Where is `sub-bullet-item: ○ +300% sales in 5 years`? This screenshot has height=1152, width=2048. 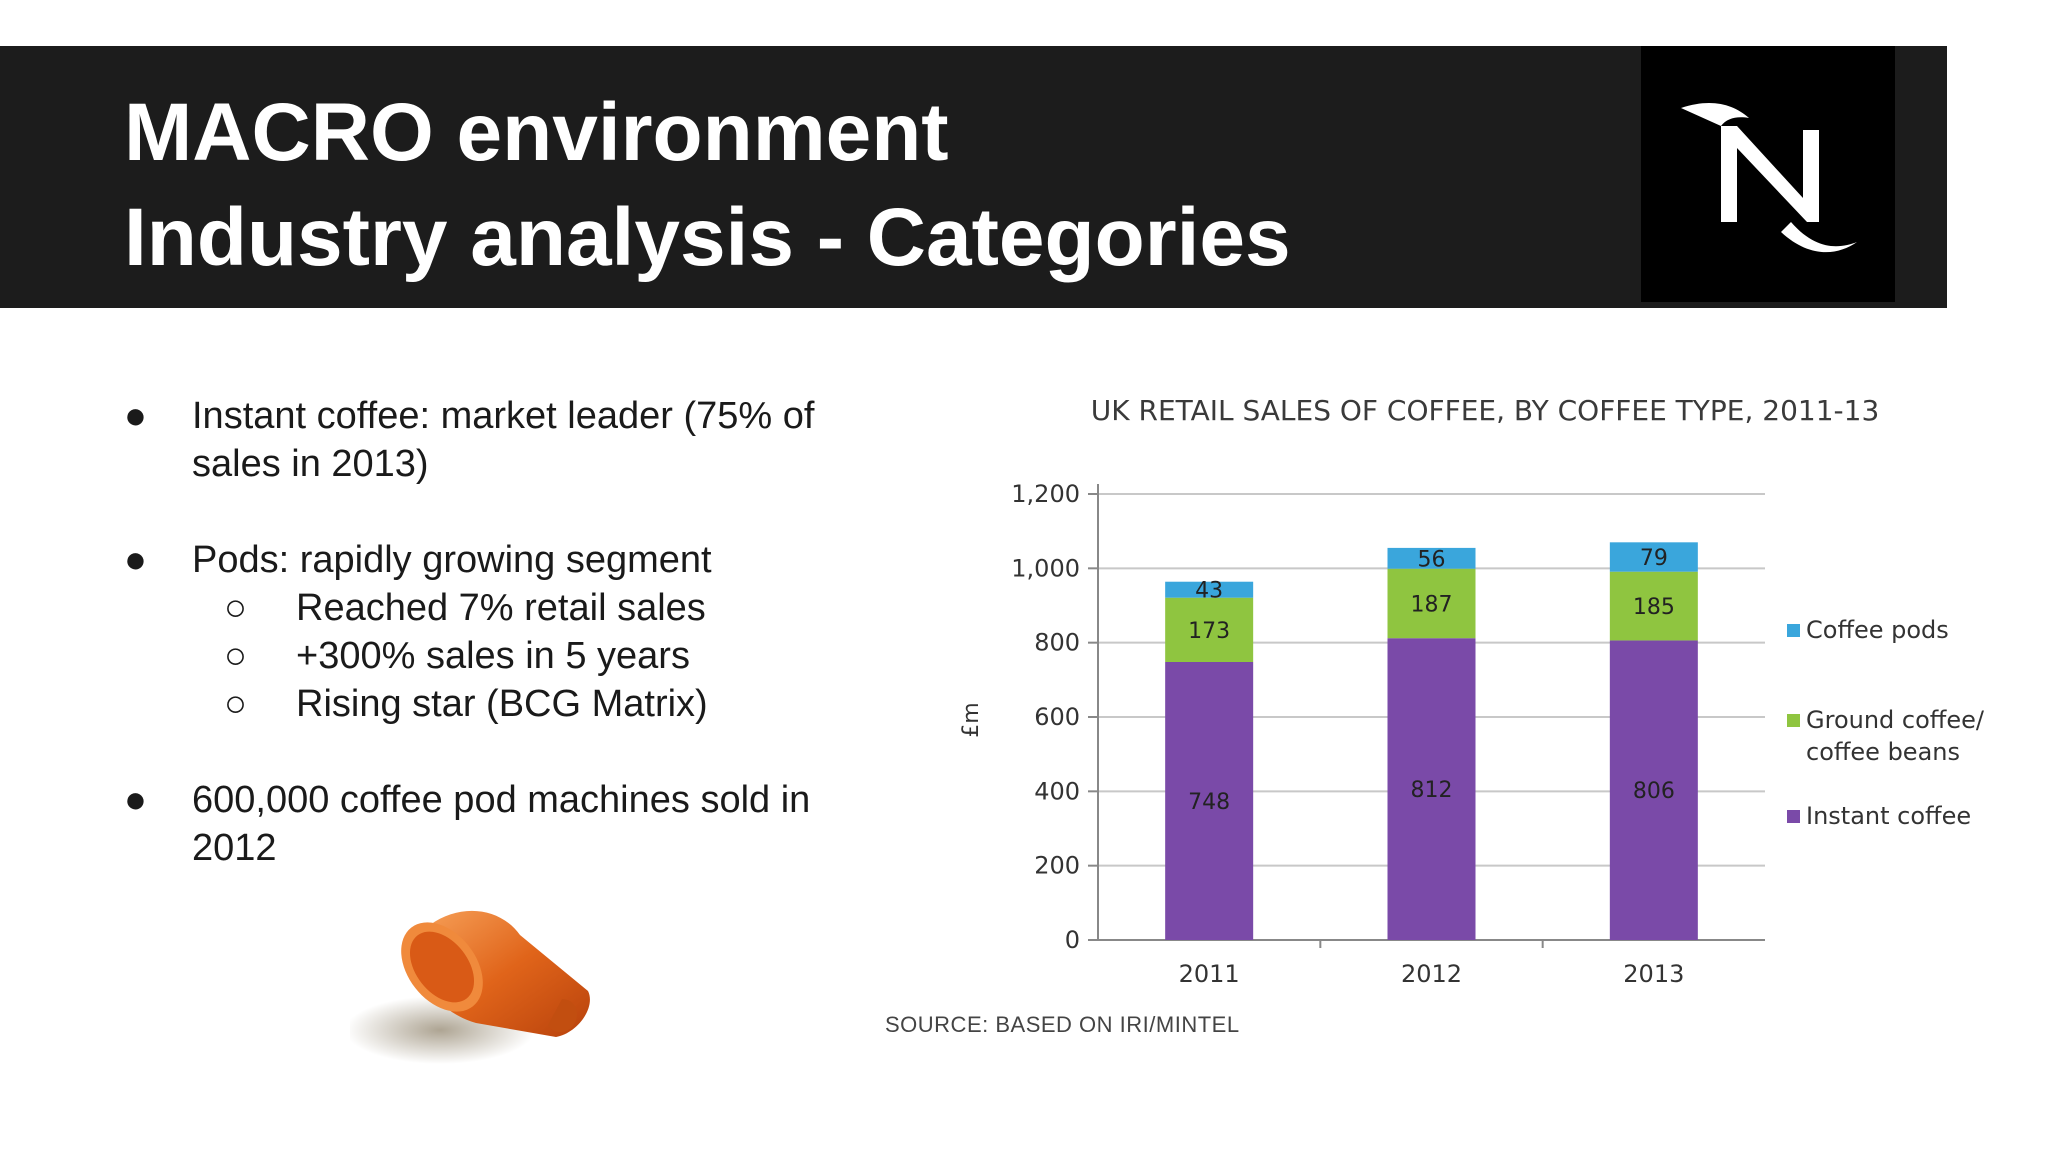 sub-bullet-item: ○ +300% sales in 5 years is located at coordinates (504, 656).